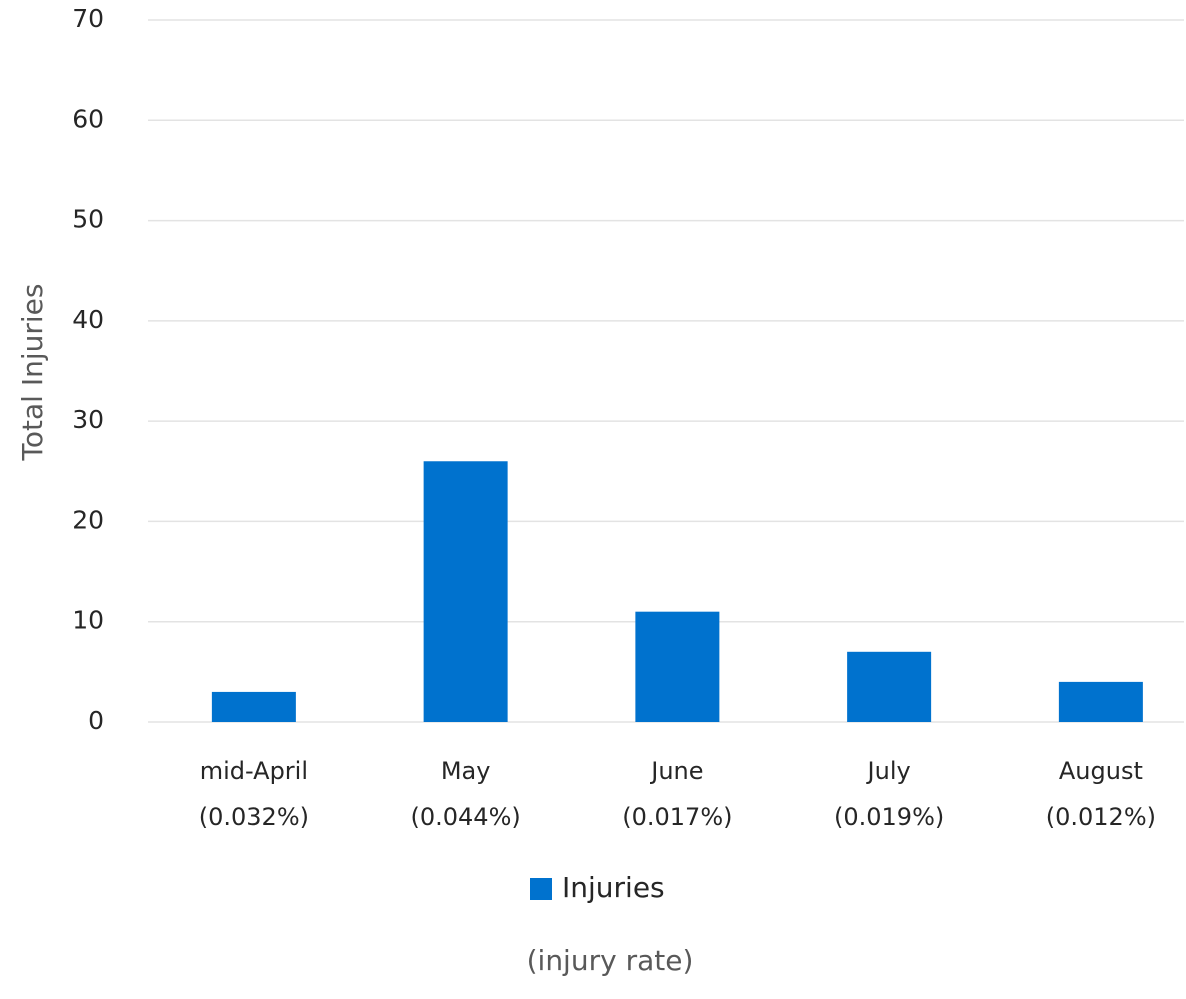 This screenshot has width=1186, height=999. Describe the element at coordinates (88, 620) in the screenshot. I see `y-tick-label: 10` at that location.